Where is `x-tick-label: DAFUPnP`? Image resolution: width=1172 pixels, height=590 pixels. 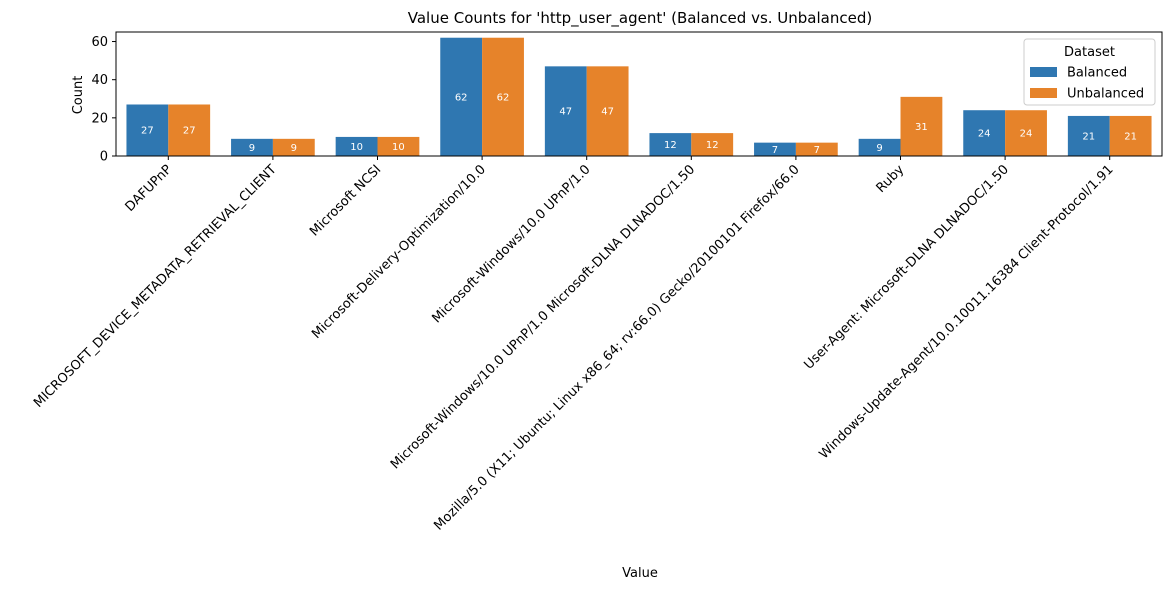 x-tick-label: DAFUPnP is located at coordinates (149, 188).